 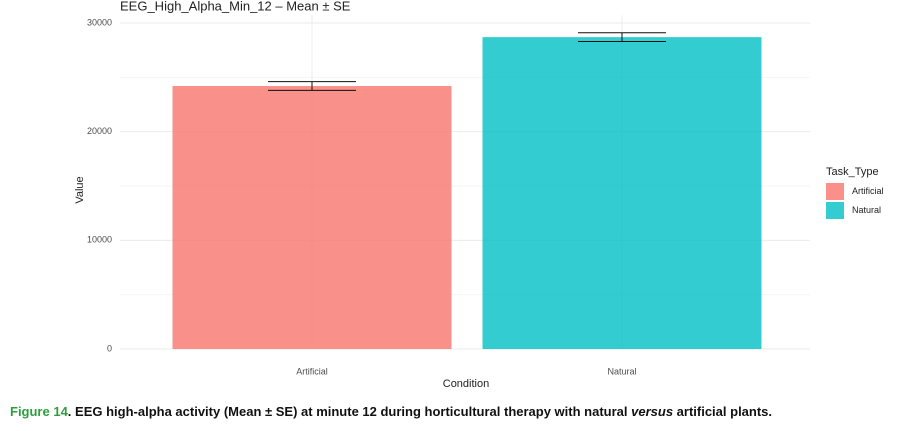 I want to click on y-tick-label: 20000, so click(x=99, y=131).